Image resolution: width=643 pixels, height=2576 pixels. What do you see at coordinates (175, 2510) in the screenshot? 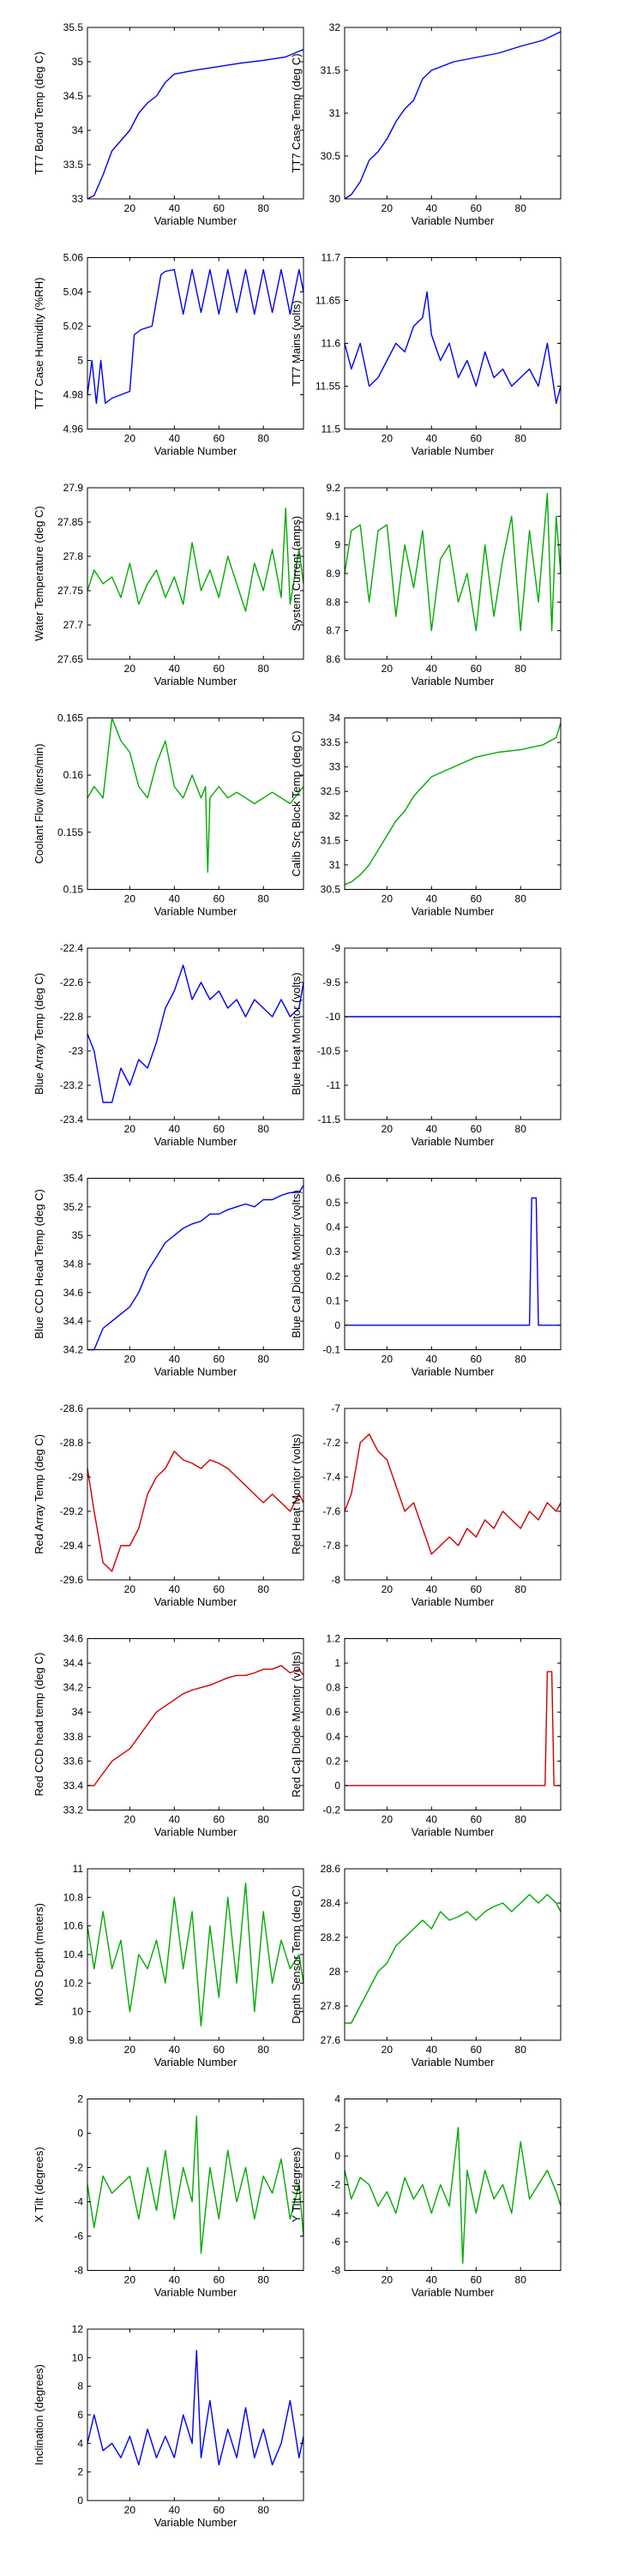
I see `chart-21-xtick-label: 40` at bounding box center [175, 2510].